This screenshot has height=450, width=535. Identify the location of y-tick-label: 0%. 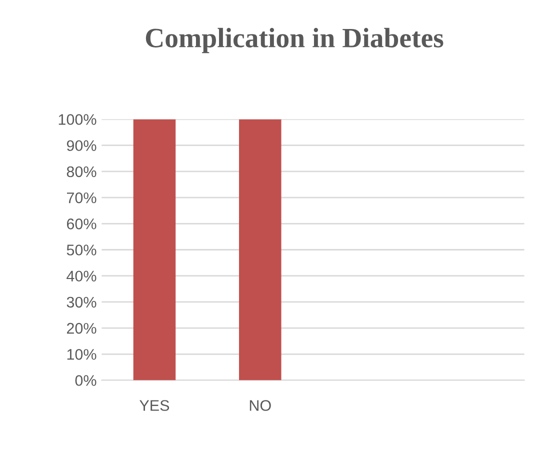
(85, 380).